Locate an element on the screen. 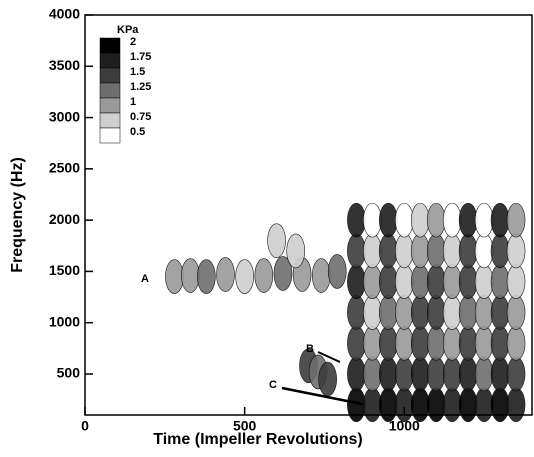  y-tick-label: 1500 is located at coordinates (64, 270).